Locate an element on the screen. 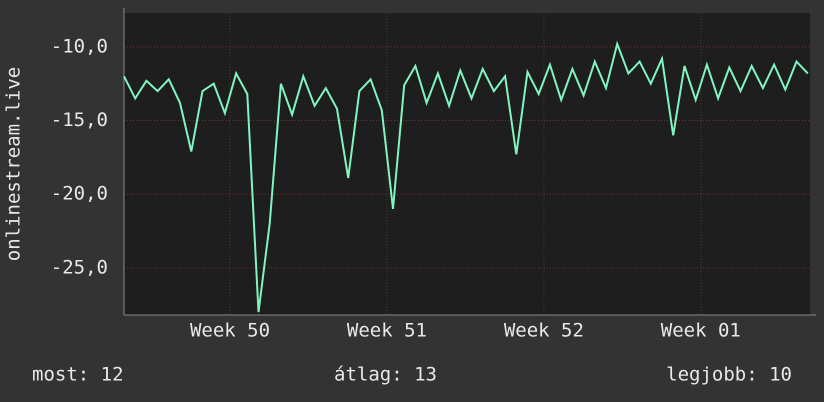 This screenshot has height=402, width=824. y-tick-label: -10,0 is located at coordinates (79, 46).